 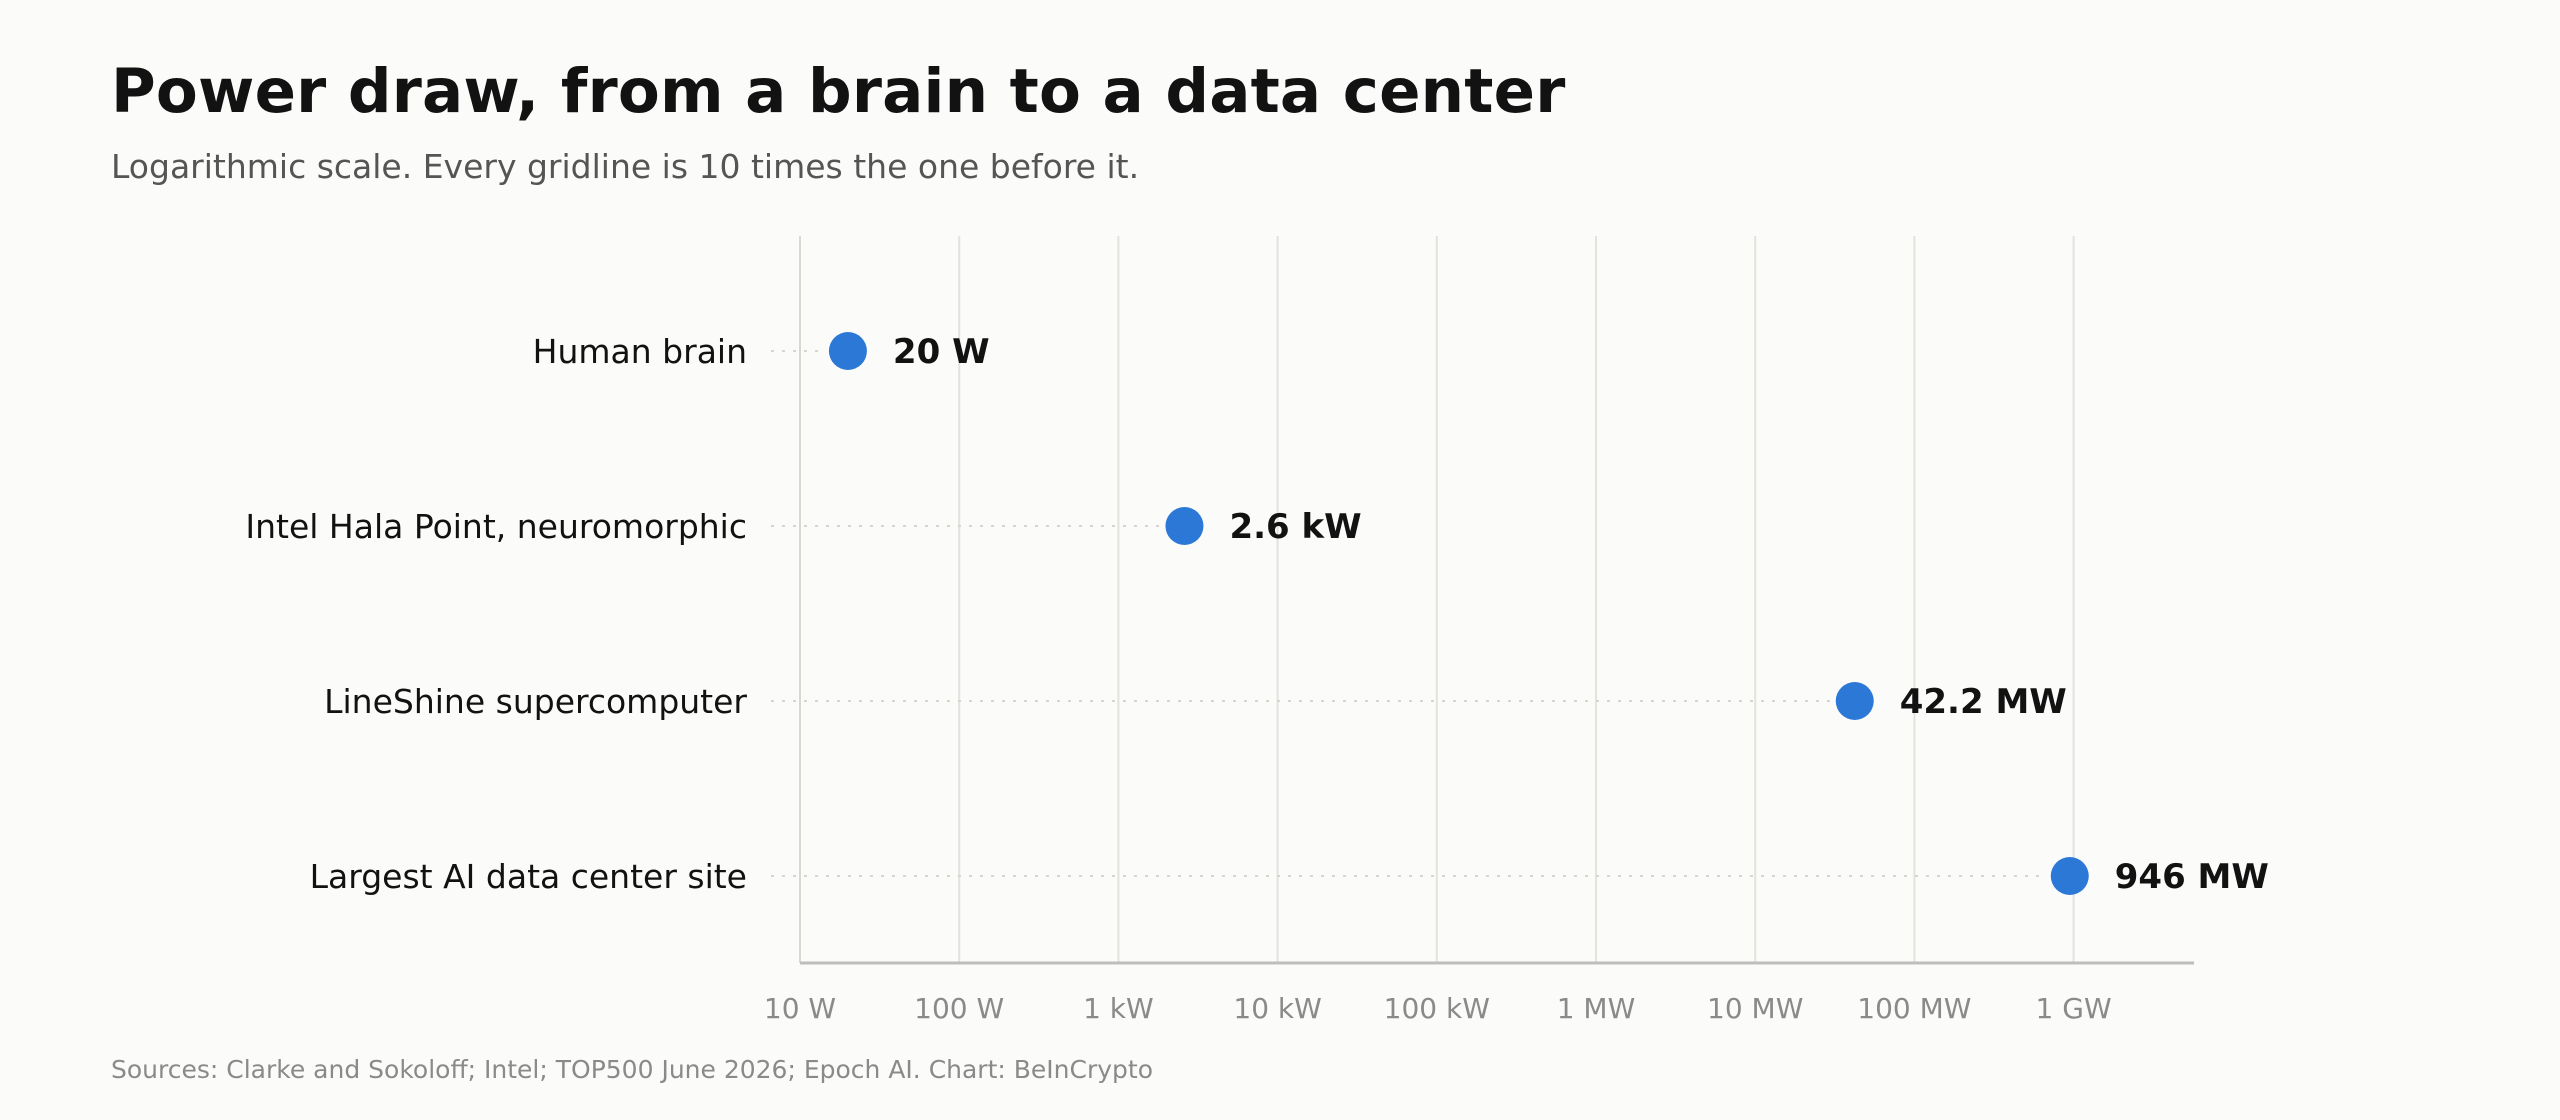 I want to click on category-label: Intel Hala Point, neuromorphic, so click(x=496, y=526).